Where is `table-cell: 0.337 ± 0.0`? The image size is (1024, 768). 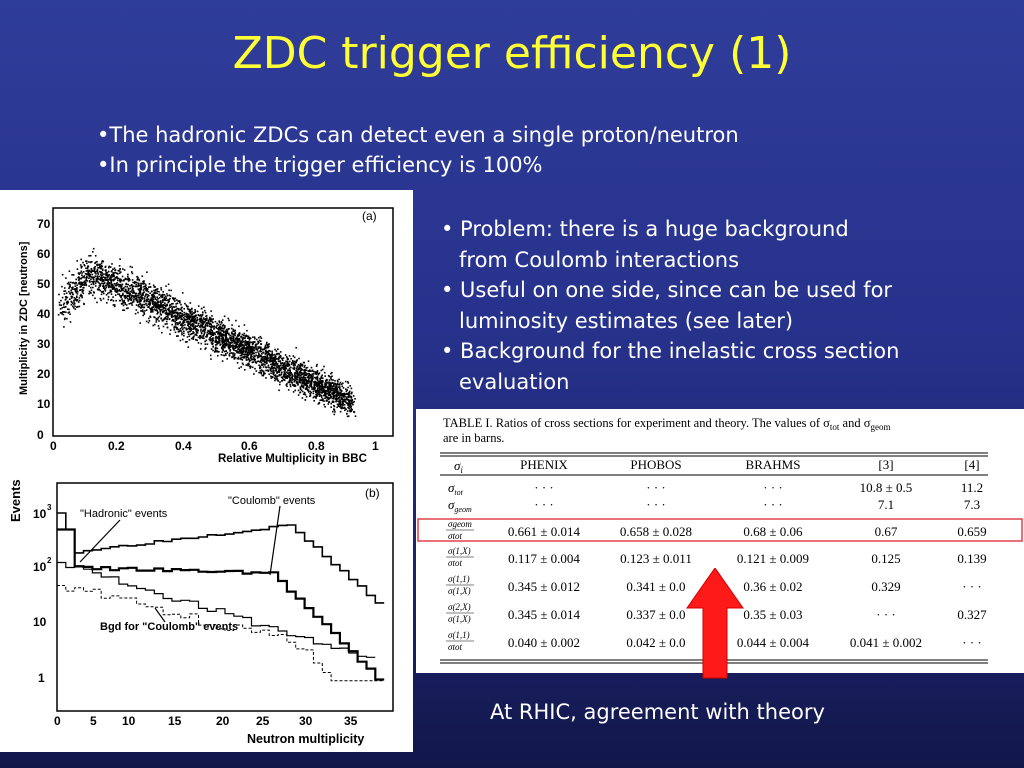 table-cell: 0.337 ± 0.0 is located at coordinates (655, 614).